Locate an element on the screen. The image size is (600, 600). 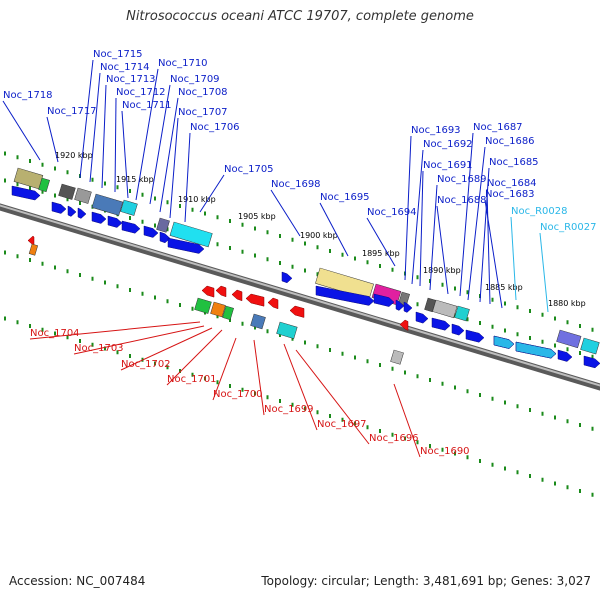
gene-label: Noc_1694 is located at coordinates (392, 212).